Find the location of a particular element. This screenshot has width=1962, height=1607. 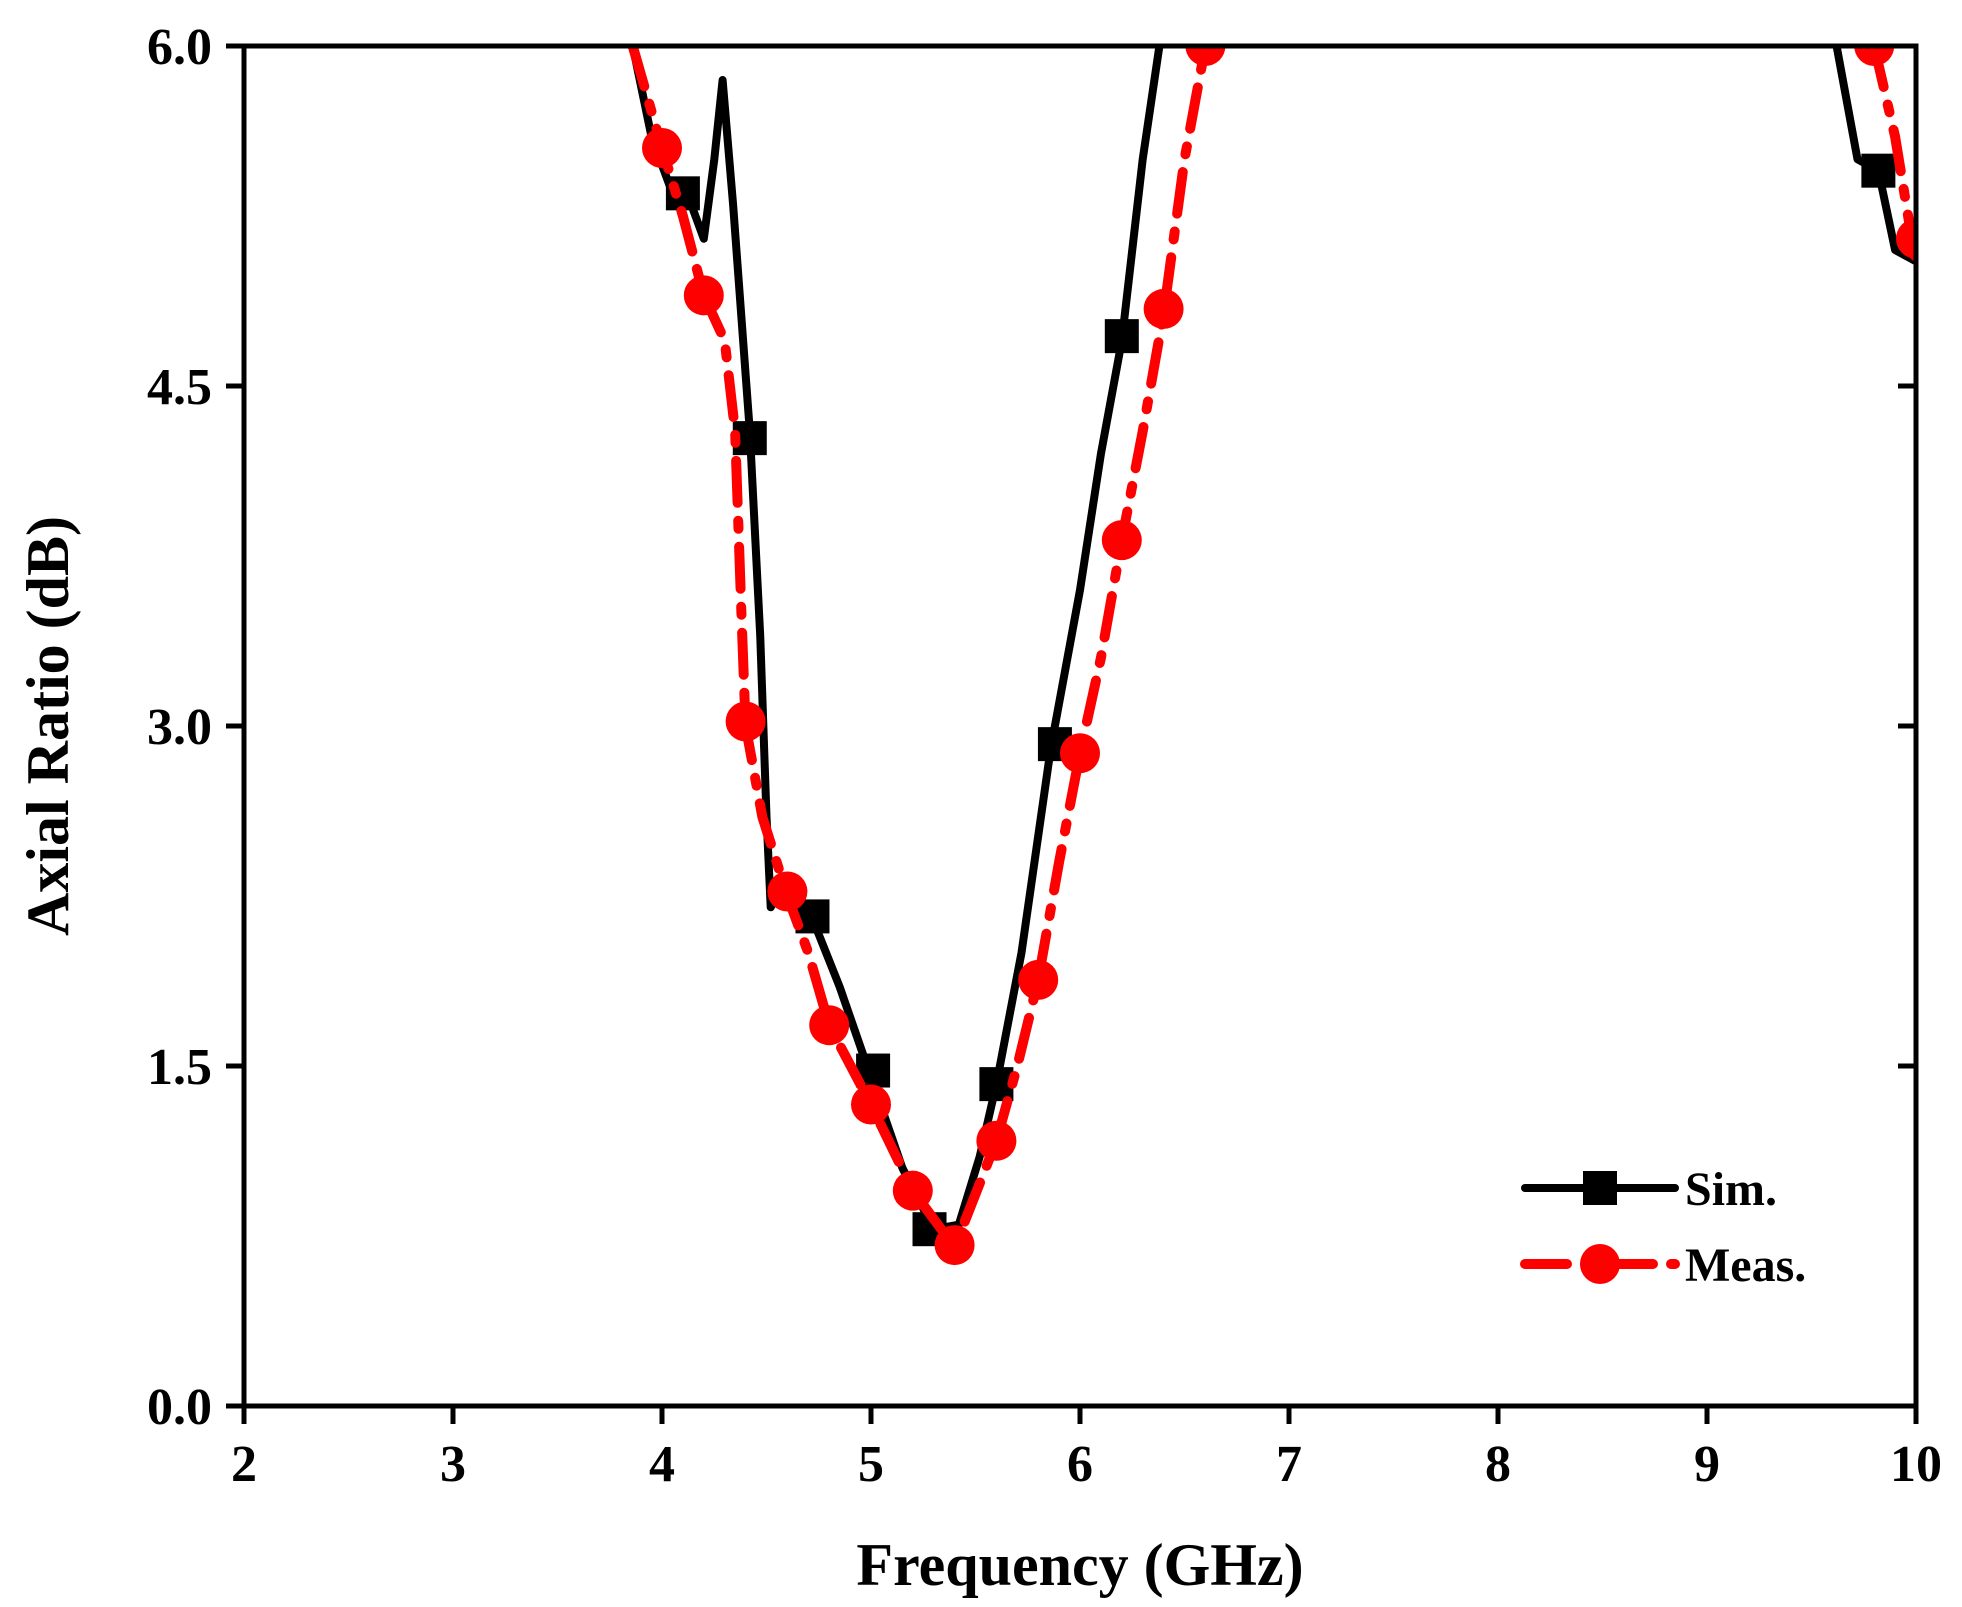

x-tick-label: 7 is located at coordinates (1289, 1464).